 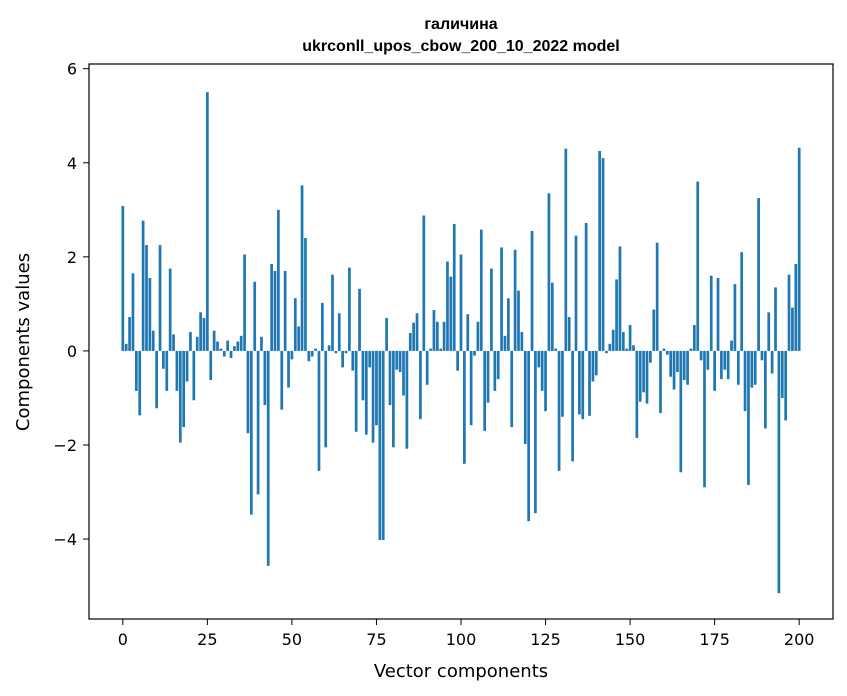 I want to click on y-tick-label: 4, so click(x=72, y=163).